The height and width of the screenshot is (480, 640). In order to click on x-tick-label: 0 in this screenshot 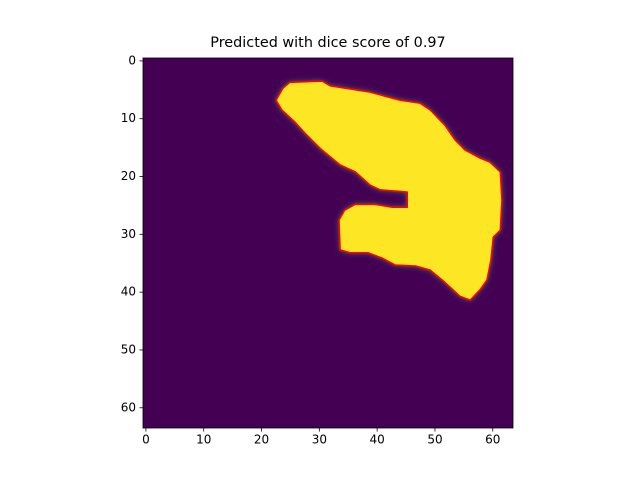, I will do `click(146, 440)`.